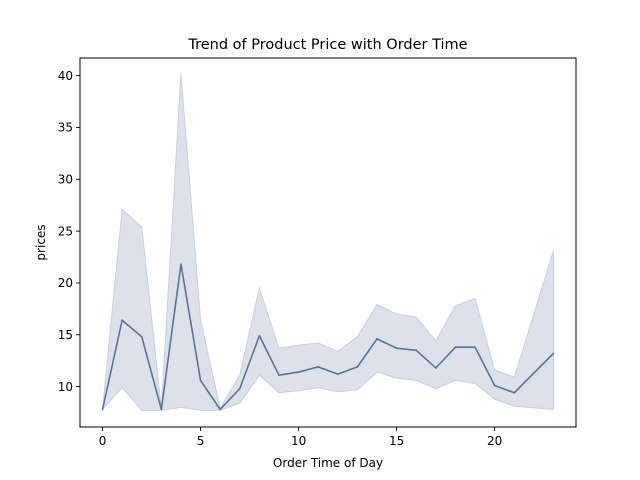 This screenshot has height=480, width=640. Describe the element at coordinates (65, 180) in the screenshot. I see `y-tick-label: 30` at that location.